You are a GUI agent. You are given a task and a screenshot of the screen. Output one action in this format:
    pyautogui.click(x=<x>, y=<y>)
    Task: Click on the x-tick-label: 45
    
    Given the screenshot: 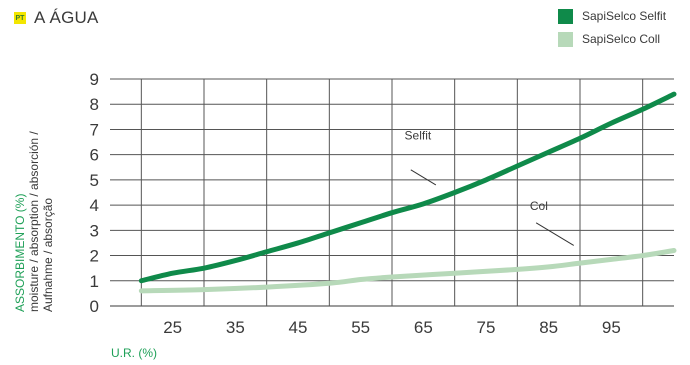 What is the action you would take?
    pyautogui.click(x=298, y=327)
    